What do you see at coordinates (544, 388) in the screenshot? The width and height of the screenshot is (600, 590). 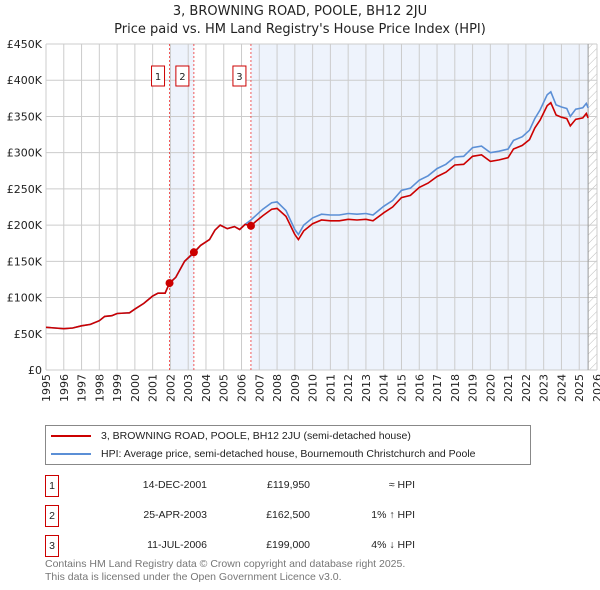 I see `x-tick-label: 2023` at bounding box center [544, 388].